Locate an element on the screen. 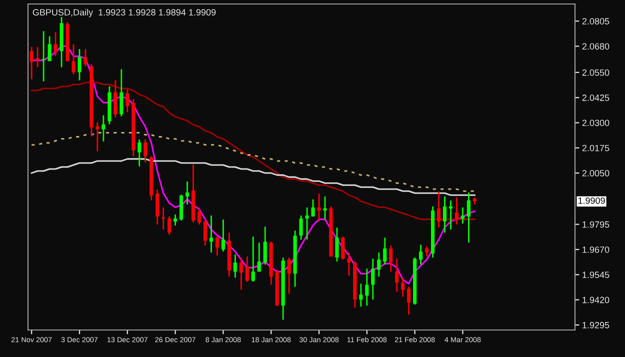 The width and height of the screenshot is (625, 357). y-tick-label: 2.0300 is located at coordinates (596, 123).